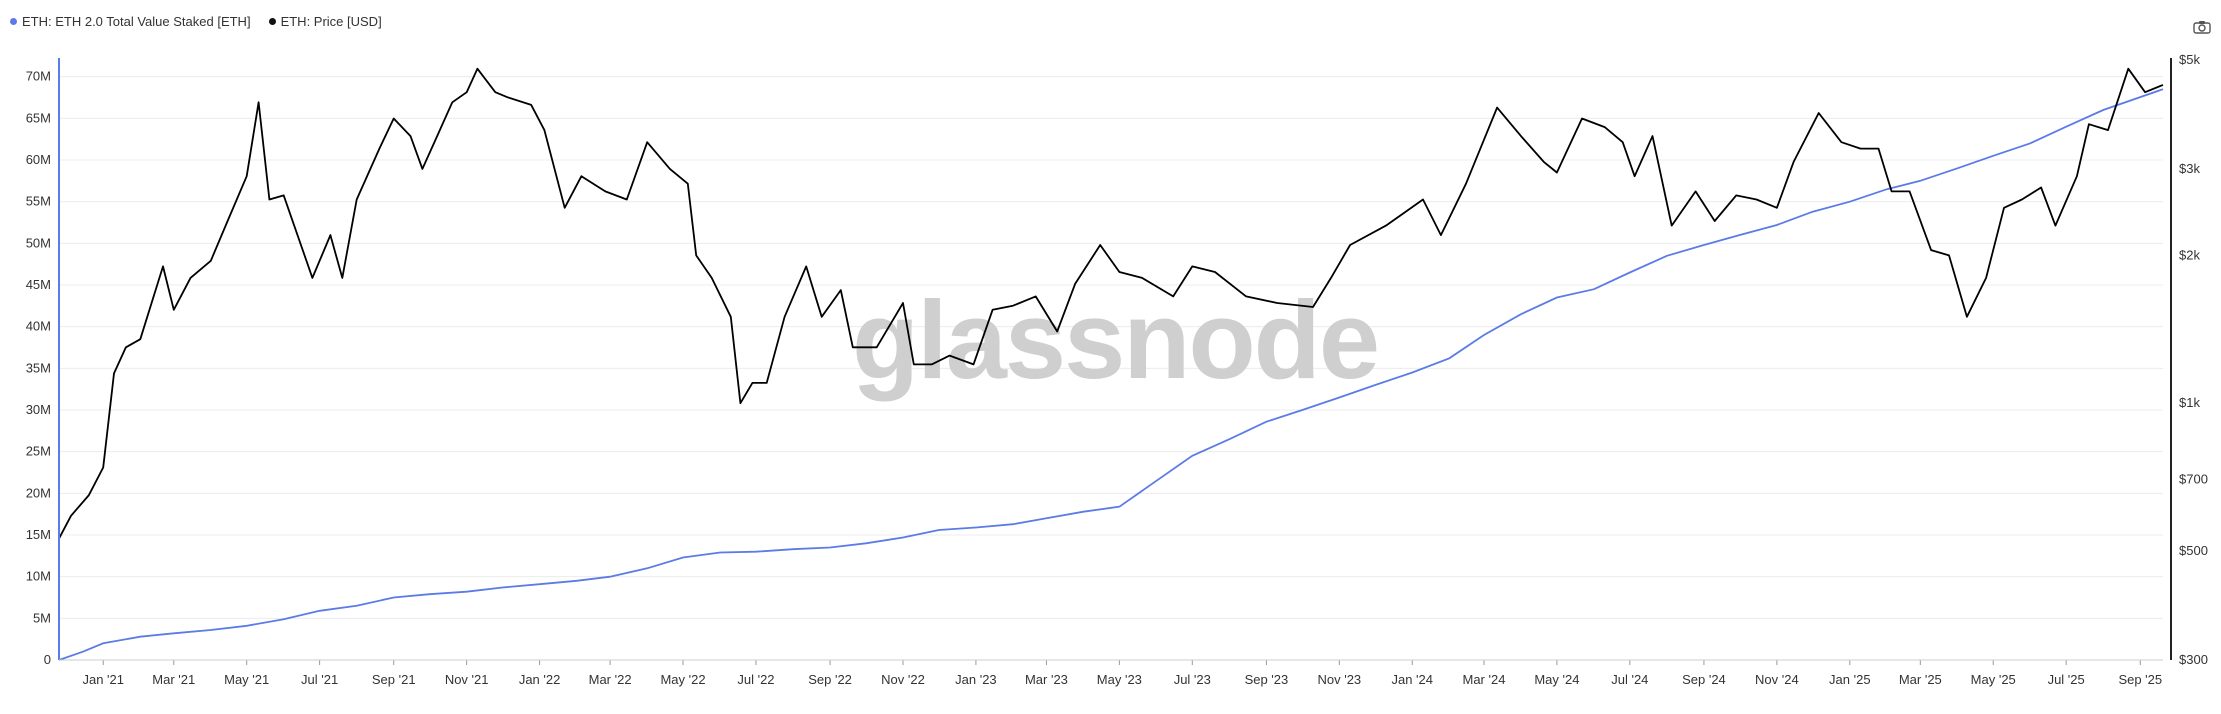 This screenshot has height=714, width=2221. Describe the element at coordinates (38, 492) in the screenshot. I see `y-left-tick-label: 20M` at that location.